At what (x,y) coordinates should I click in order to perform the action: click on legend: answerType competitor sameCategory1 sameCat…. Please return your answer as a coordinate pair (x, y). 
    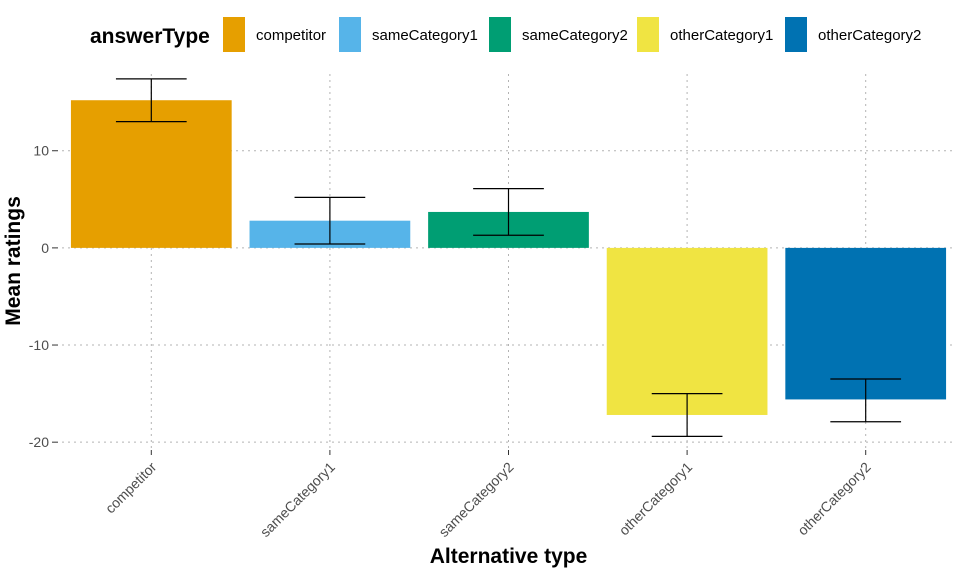
    Looking at the image, I should click on (505, 34).